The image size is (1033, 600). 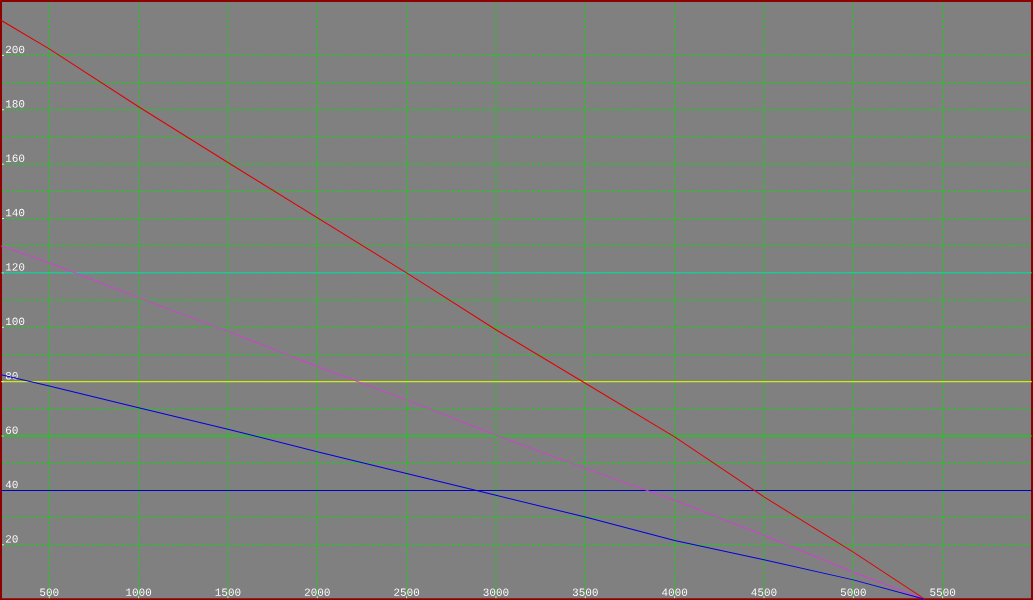 I want to click on x-tick-label: 2500, so click(x=407, y=592).